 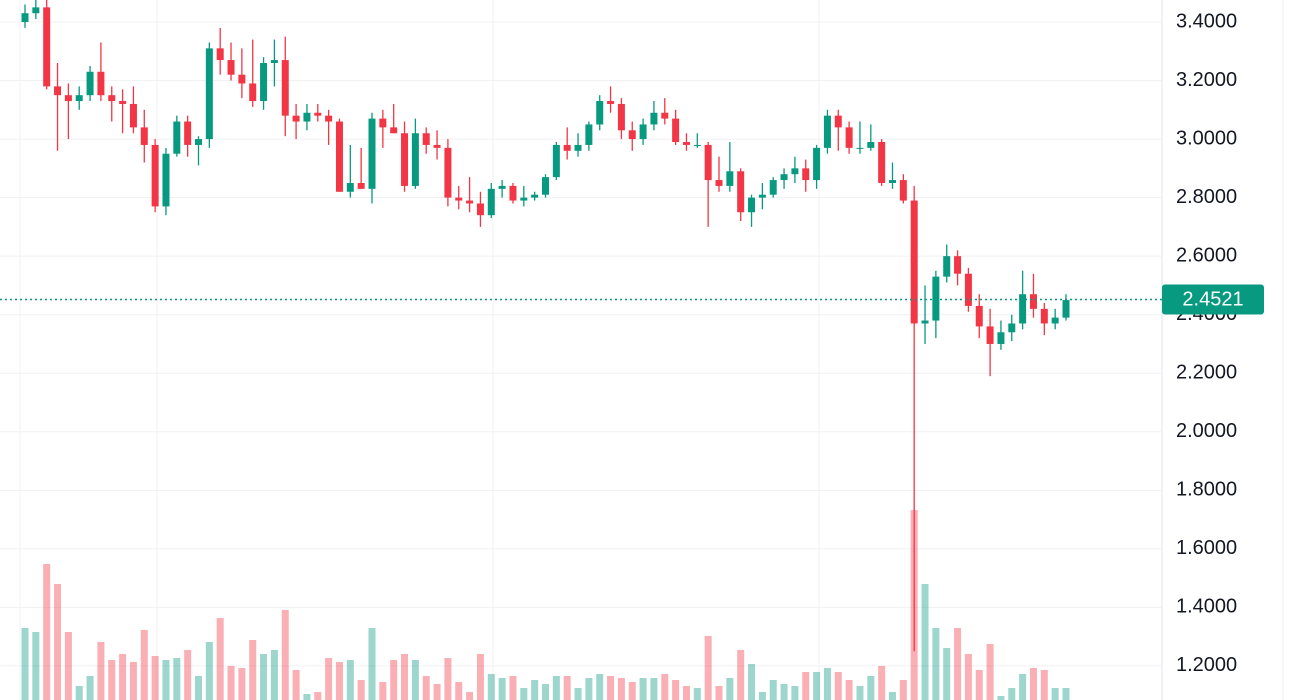 I want to click on y-tick-label: 1.4000, so click(x=1206, y=607).